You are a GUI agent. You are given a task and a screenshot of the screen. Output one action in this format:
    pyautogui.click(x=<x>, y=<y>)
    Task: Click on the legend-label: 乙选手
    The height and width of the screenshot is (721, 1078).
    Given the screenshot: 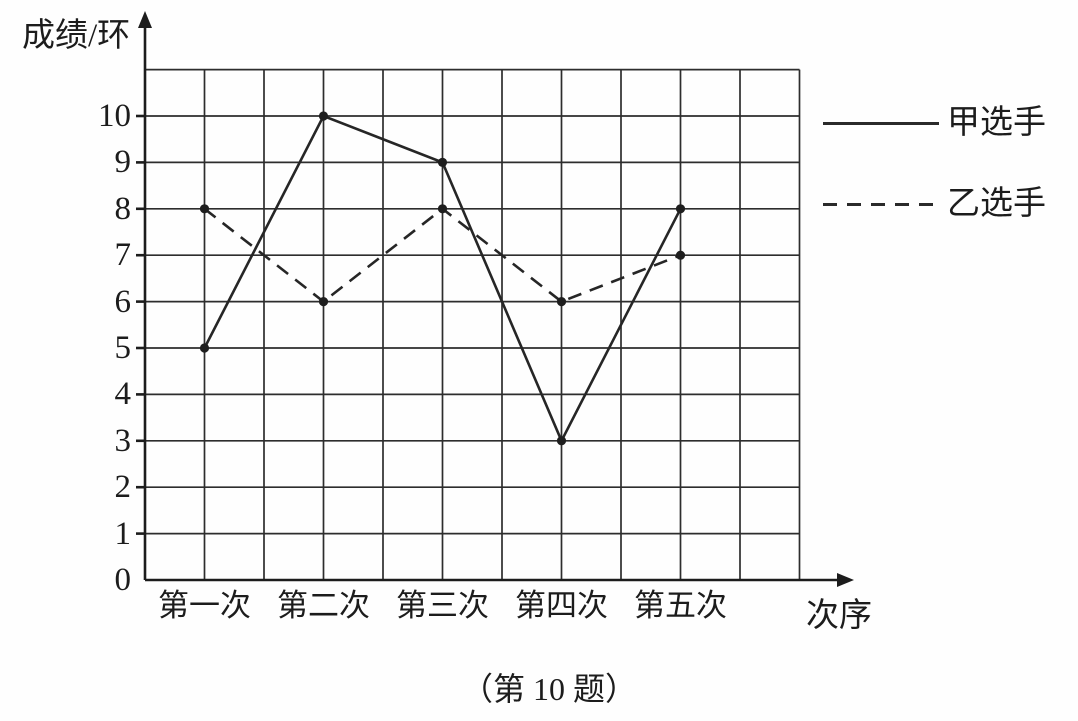 What is the action you would take?
    pyautogui.click(x=996, y=204)
    